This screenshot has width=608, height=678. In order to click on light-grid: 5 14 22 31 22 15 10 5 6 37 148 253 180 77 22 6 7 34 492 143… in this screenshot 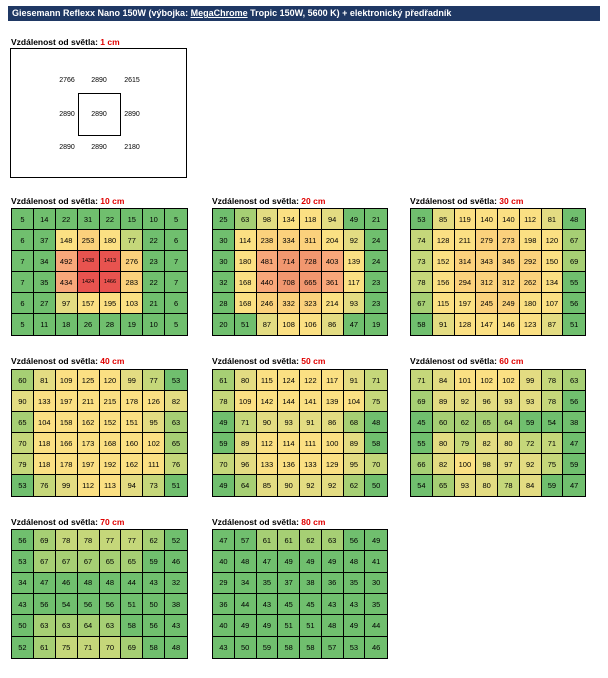, I will do `click(99, 272)`.